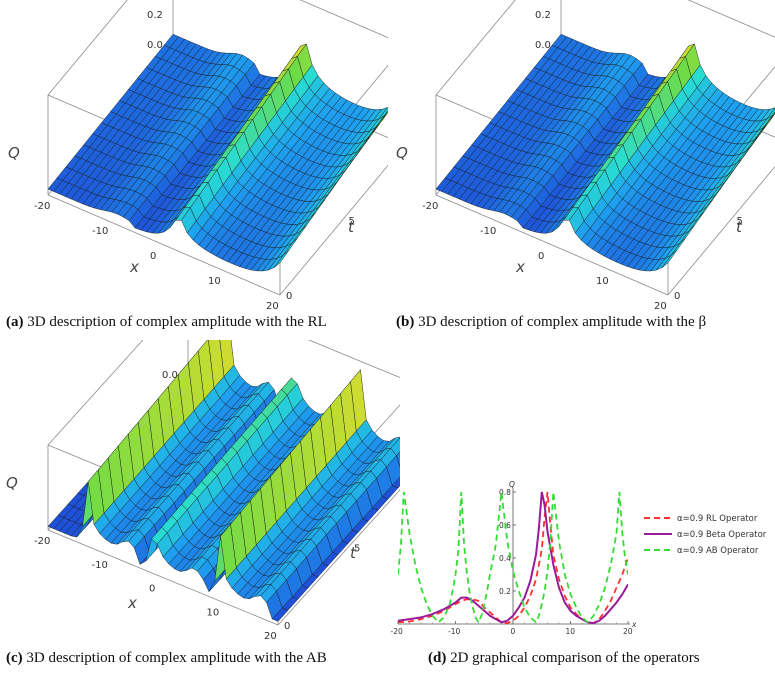  I want to click on caption-a-tag: (a), so click(15, 322).